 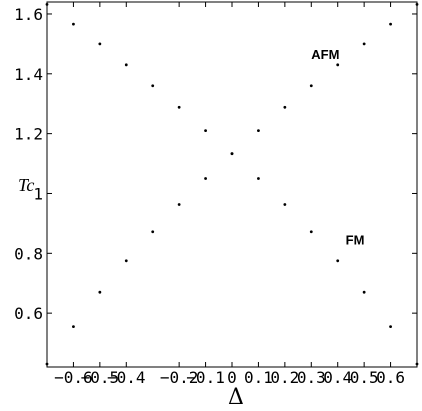 What do you see at coordinates (337, 147) in the screenshot?
I see `annotations: AFM FM` at bounding box center [337, 147].